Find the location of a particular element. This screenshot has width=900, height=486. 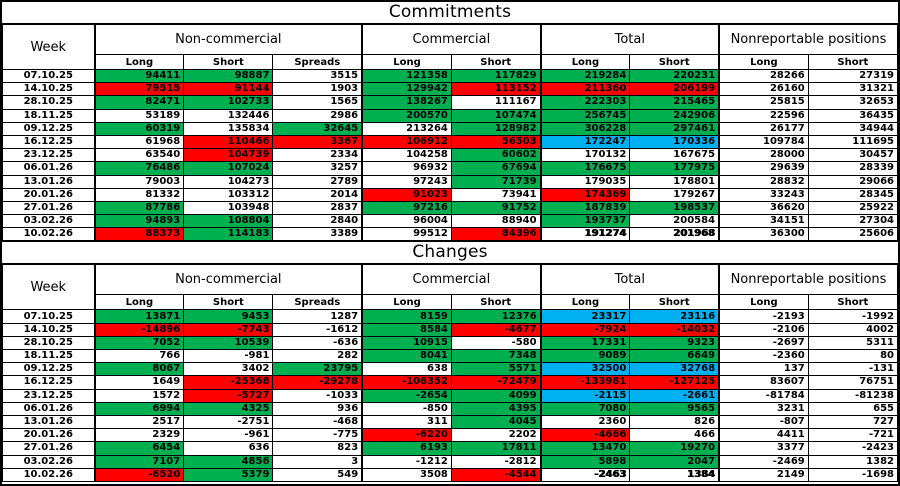

value-cell: 29066 is located at coordinates (852, 181).